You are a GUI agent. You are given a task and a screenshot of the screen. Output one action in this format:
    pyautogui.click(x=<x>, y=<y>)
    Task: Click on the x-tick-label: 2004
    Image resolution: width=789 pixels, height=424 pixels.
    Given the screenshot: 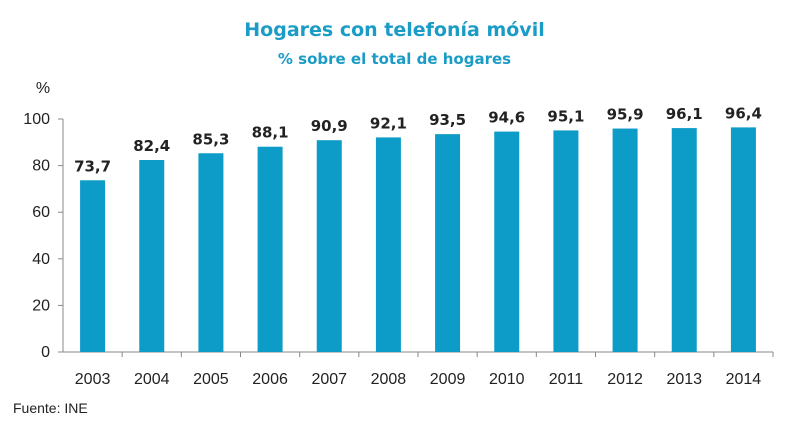 What is the action you would take?
    pyautogui.click(x=152, y=379)
    